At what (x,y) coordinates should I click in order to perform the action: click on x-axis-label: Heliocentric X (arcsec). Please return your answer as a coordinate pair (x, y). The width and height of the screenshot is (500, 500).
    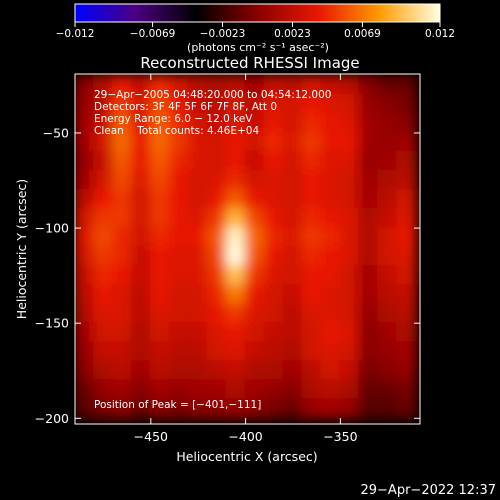
    Looking at the image, I should click on (246, 456).